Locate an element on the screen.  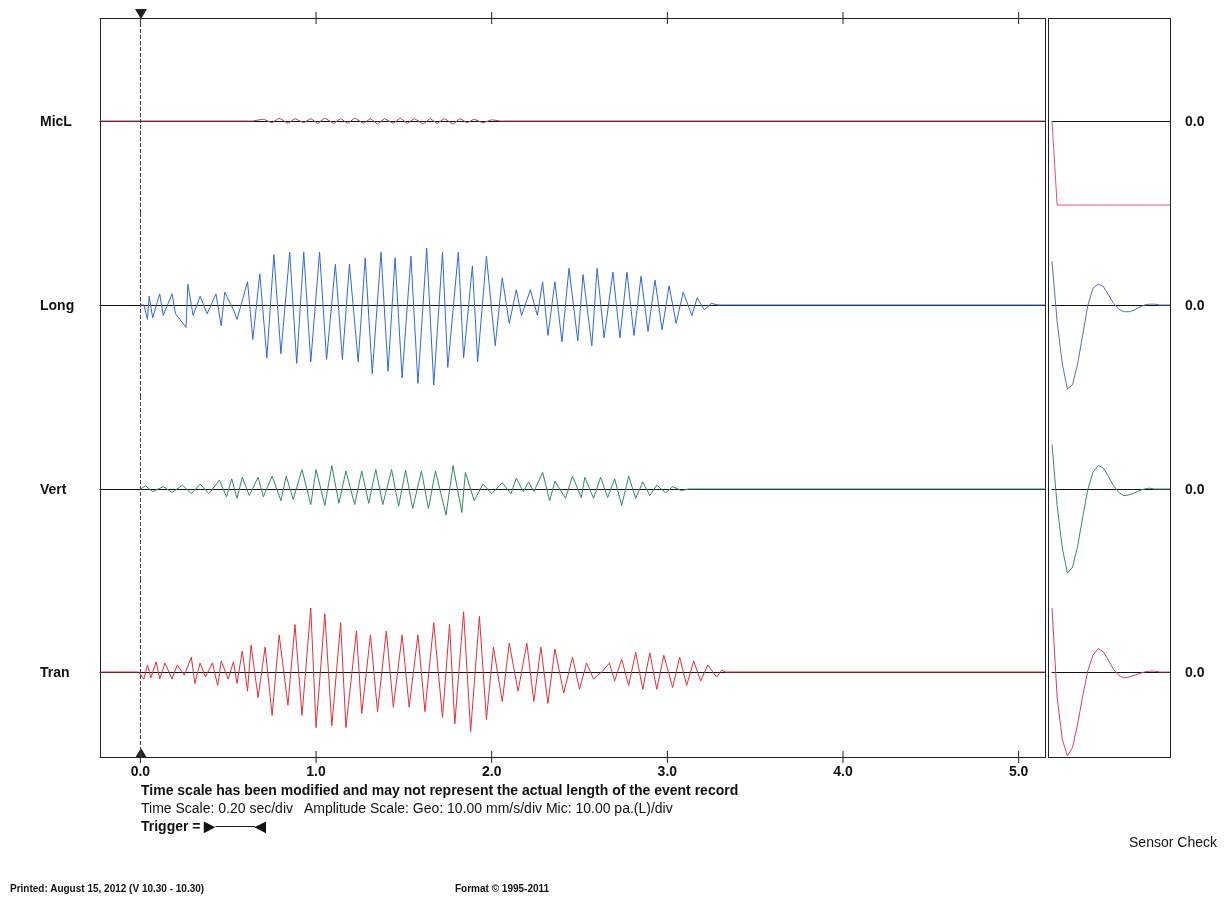
x-tick-label: 4.0 is located at coordinates (843, 771).